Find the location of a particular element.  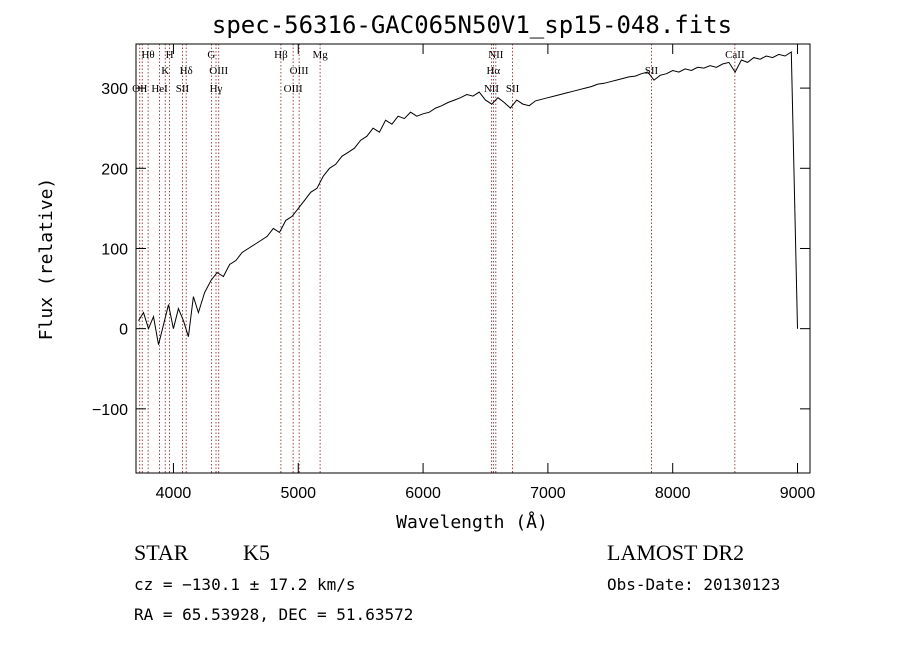

y-tick-label: −100 is located at coordinates (110, 410).